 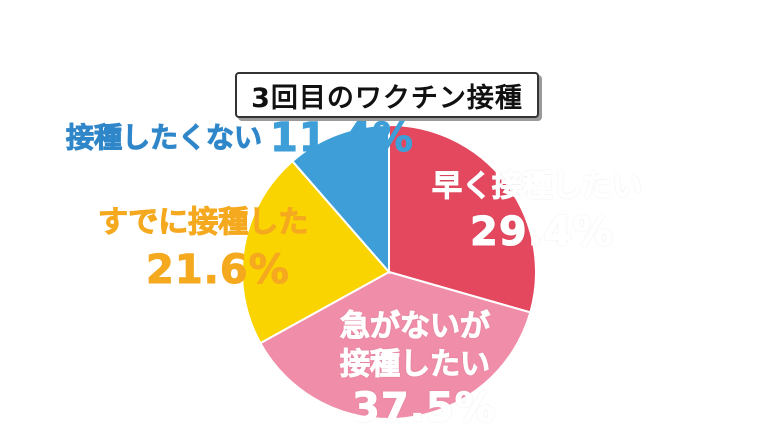 What do you see at coordinates (415, 364) in the screenshot?
I see `slice-label-isoganai-line2: 接種したい` at bounding box center [415, 364].